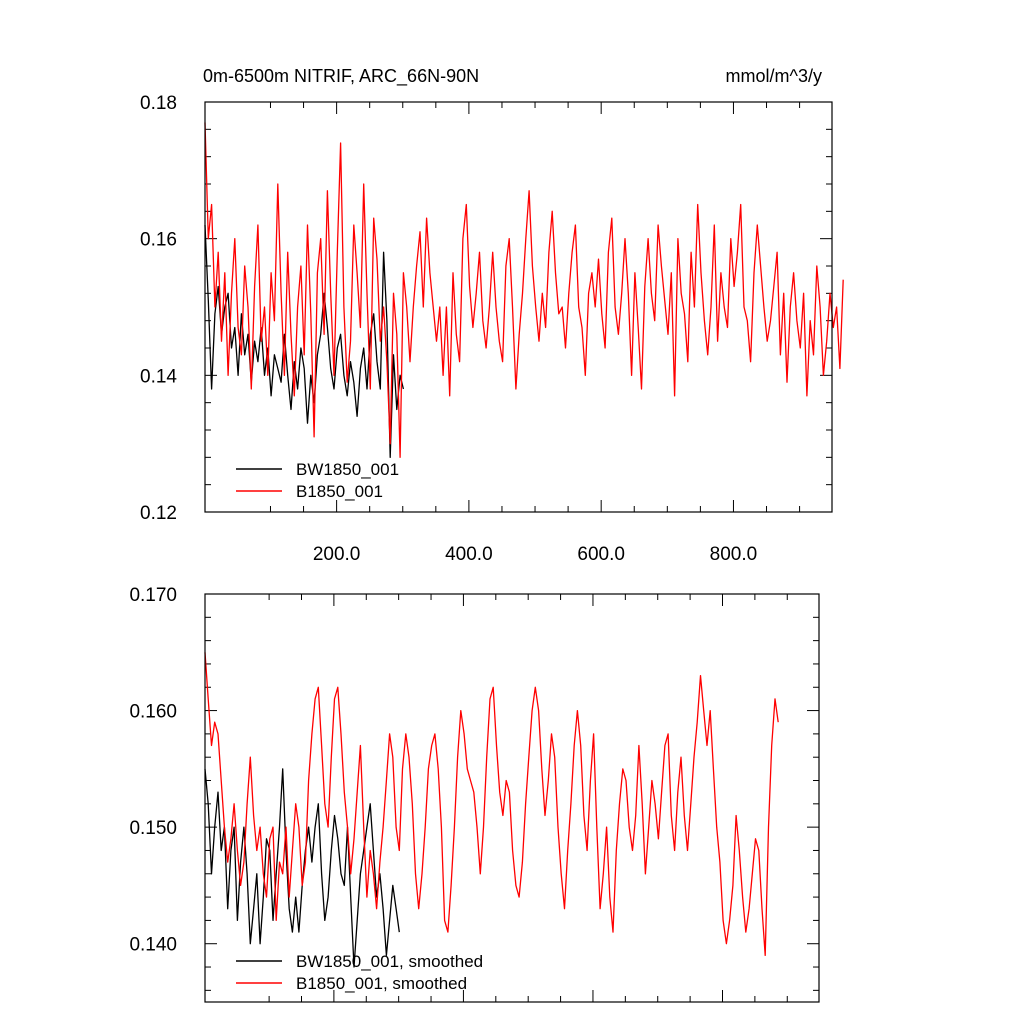  I want to click on y-tick-label: 0.160, so click(153, 712).